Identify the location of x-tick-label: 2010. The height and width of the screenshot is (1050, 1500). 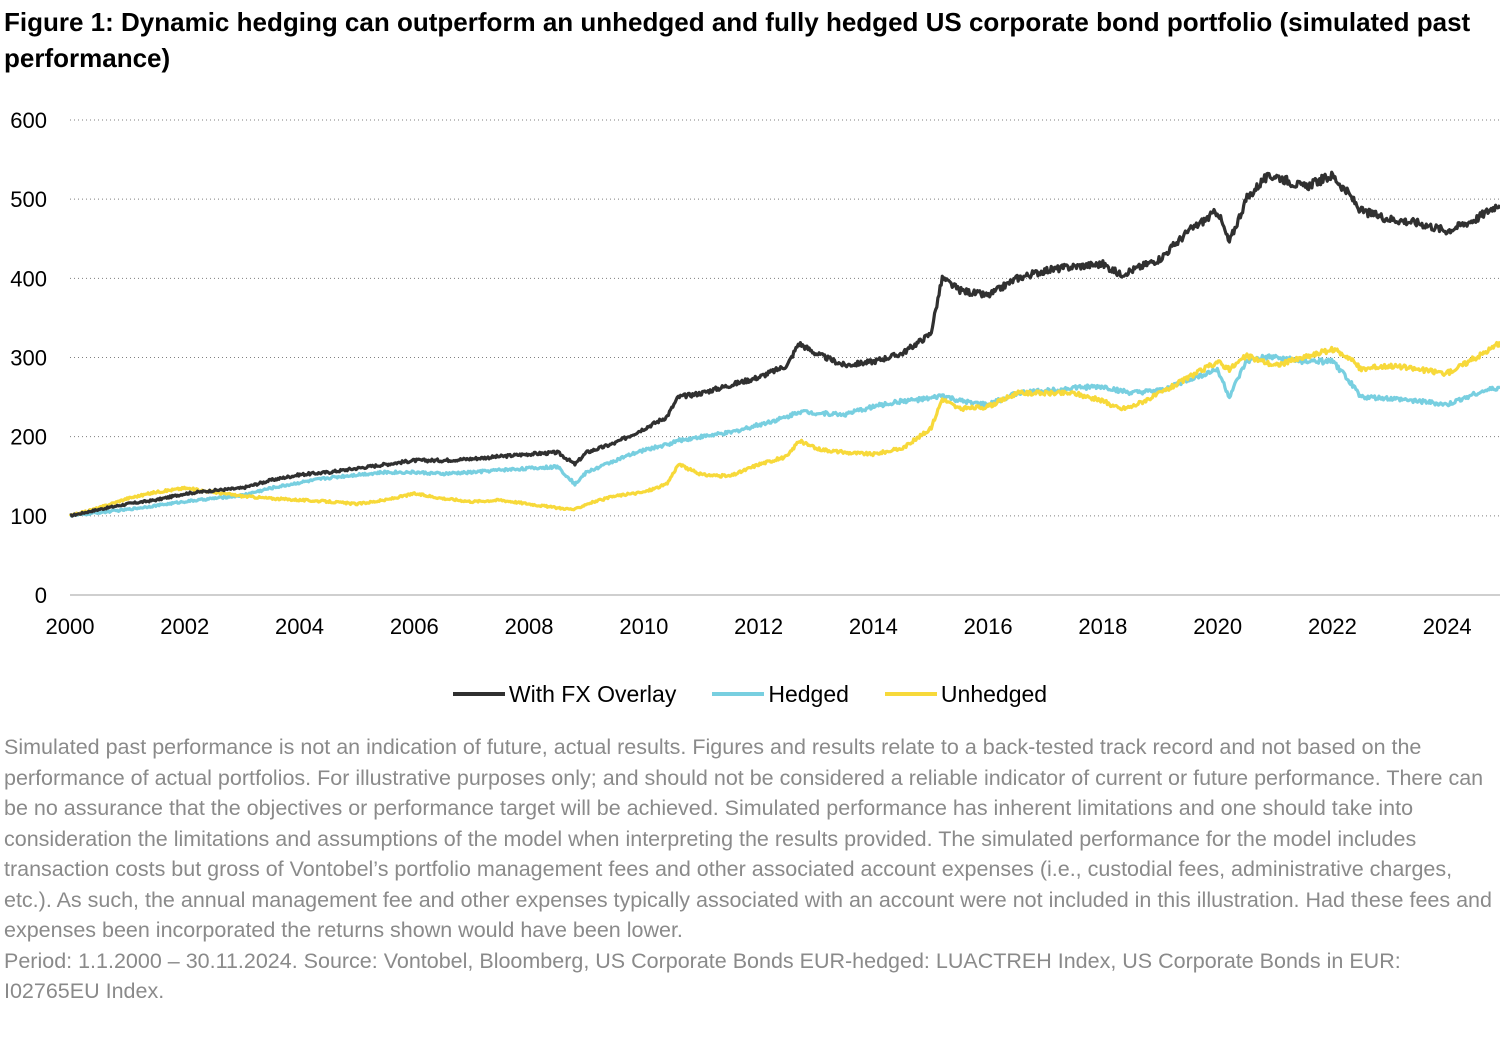
(643, 626).